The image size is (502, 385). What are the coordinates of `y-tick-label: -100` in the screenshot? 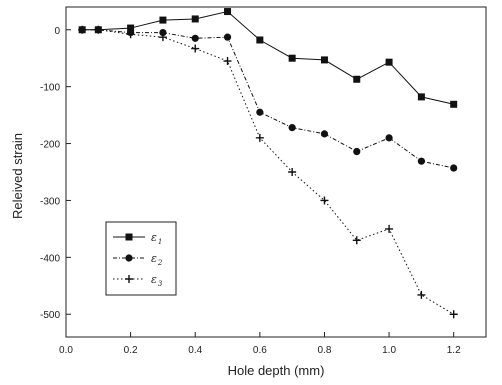 It's located at (50, 88).